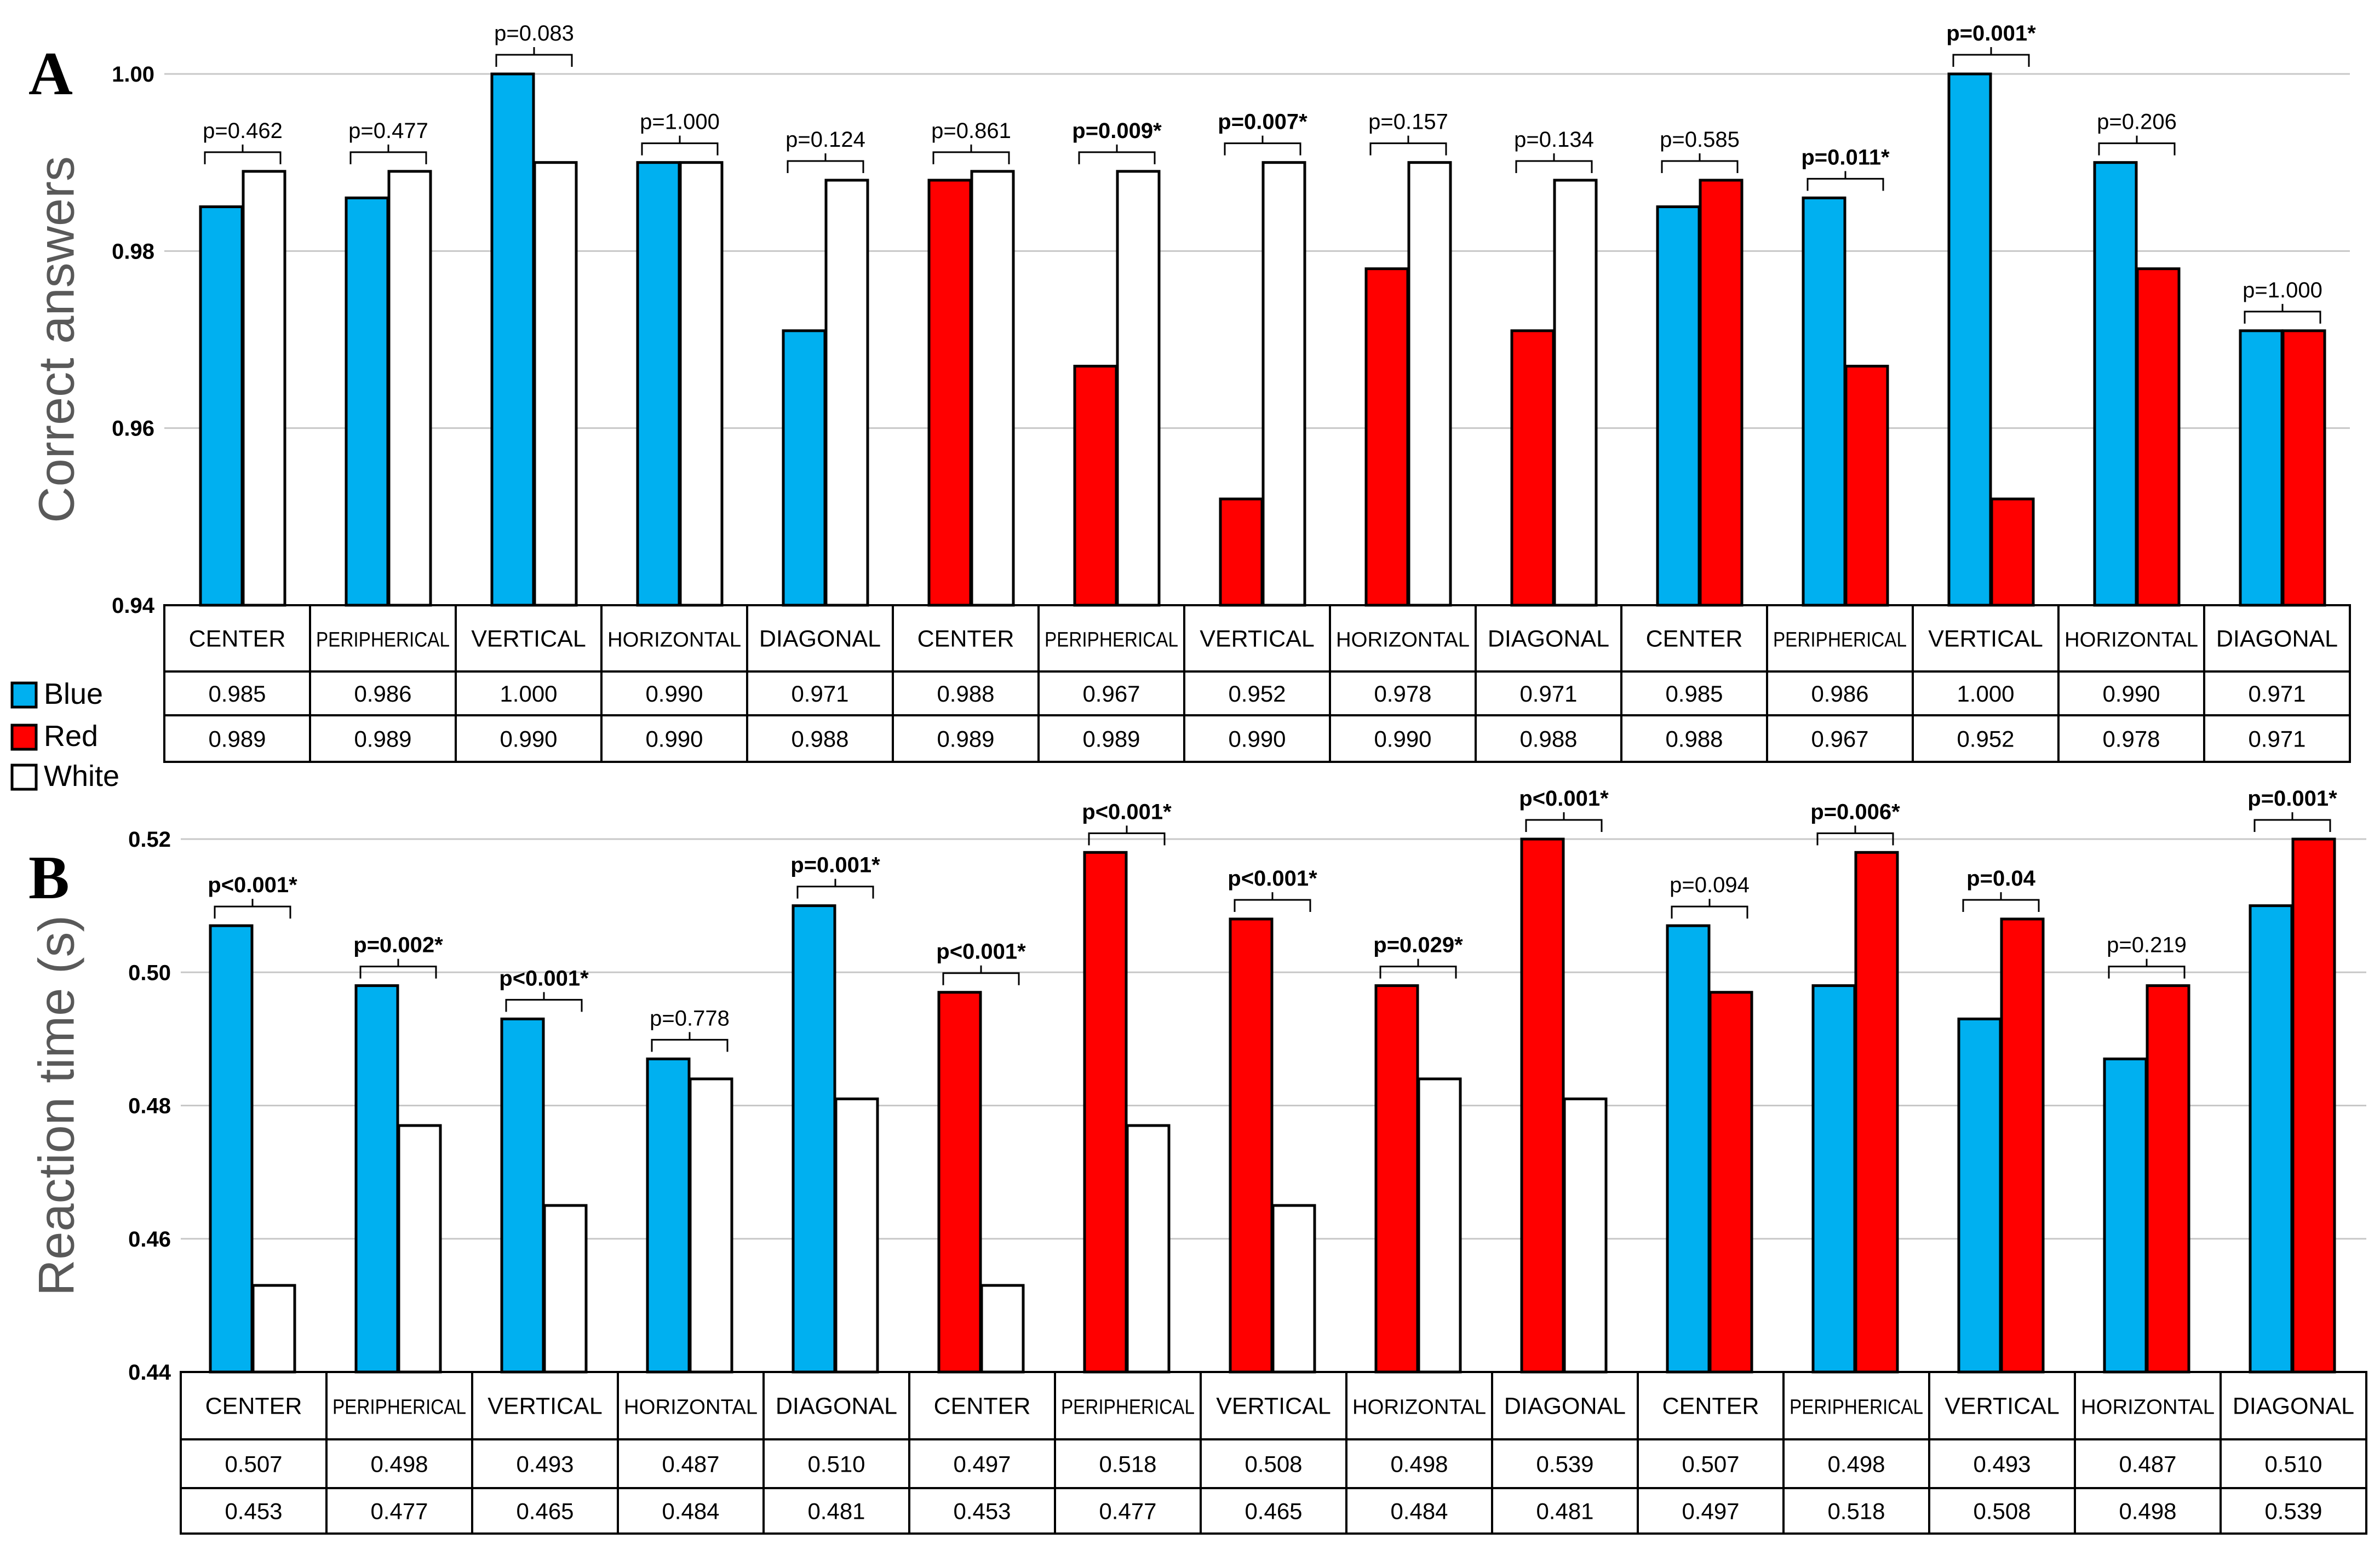 The height and width of the screenshot is (1550, 2380). Describe the element at coordinates (81, 776) in the screenshot. I see `legend-label-white: White` at that location.